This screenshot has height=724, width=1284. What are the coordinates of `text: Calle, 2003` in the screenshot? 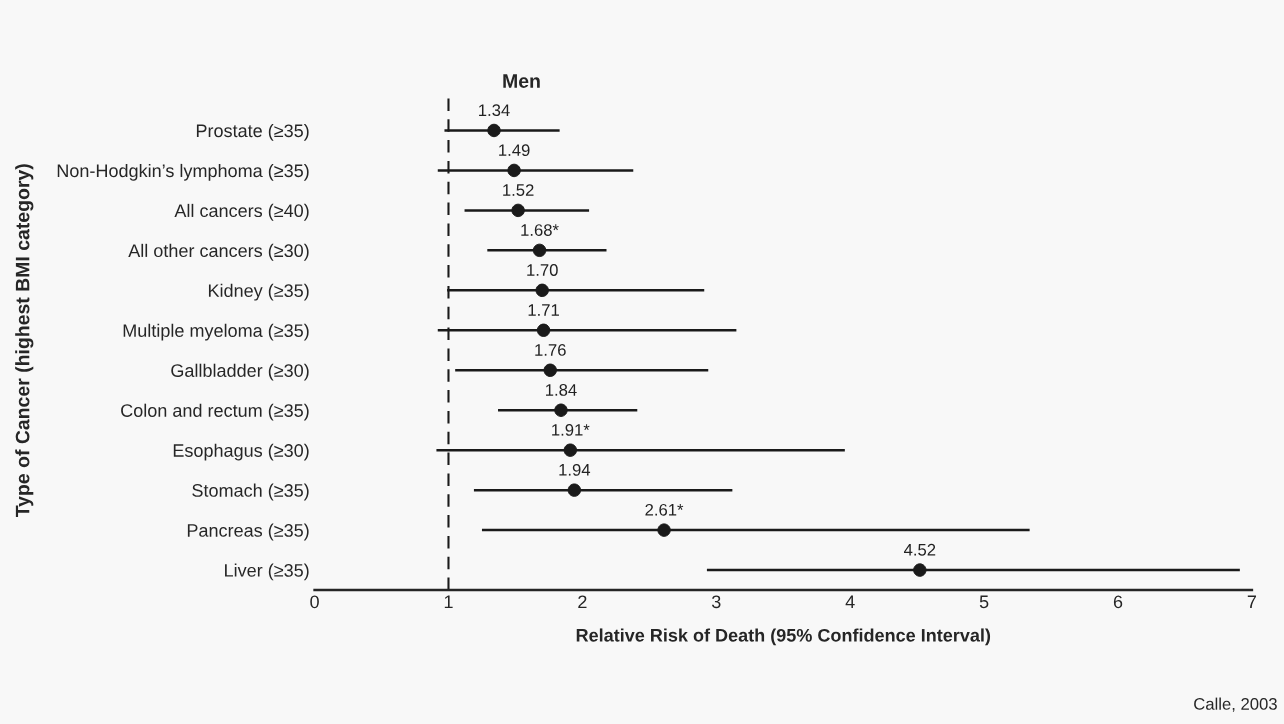 It's located at (1235, 704).